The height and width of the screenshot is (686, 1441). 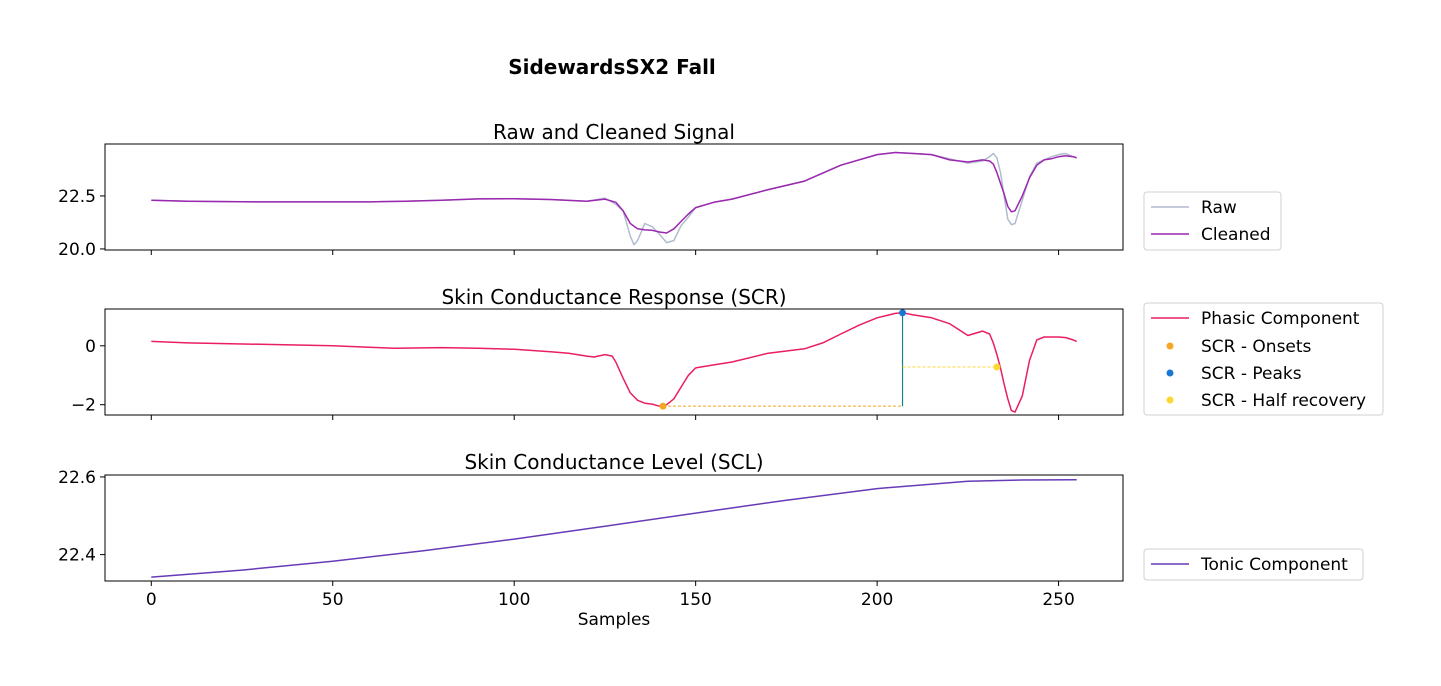 I want to click on tonic-component-line, so click(x=614, y=528).